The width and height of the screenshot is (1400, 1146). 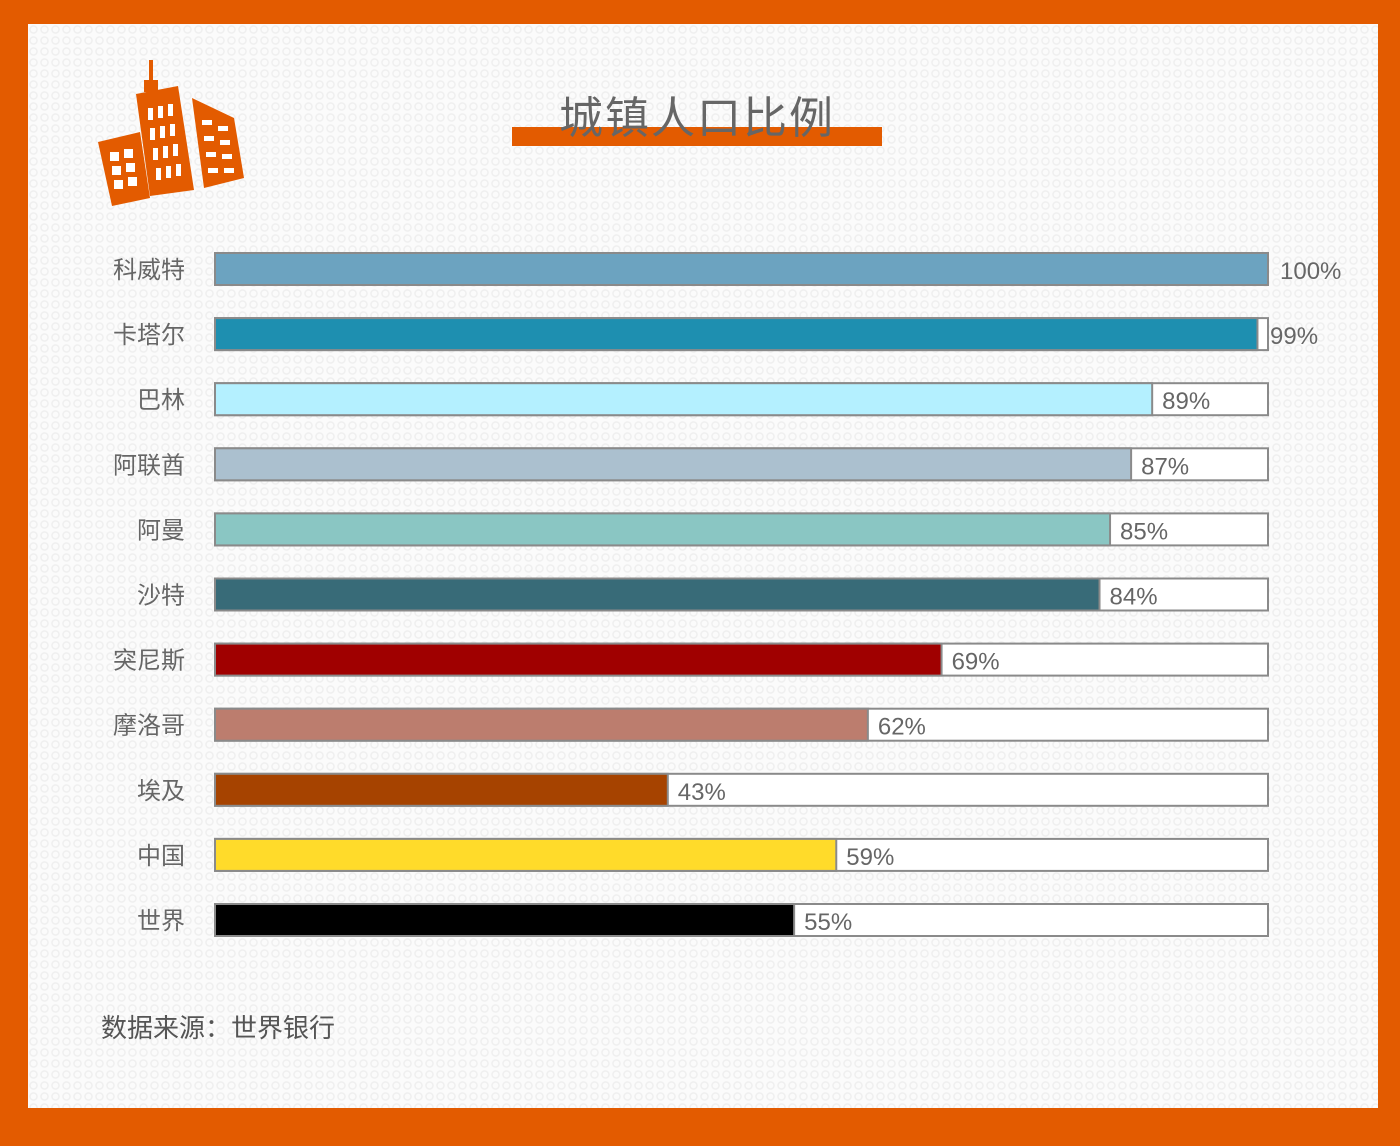 I want to click on category-label: 卡塔尔, so click(x=149, y=335).